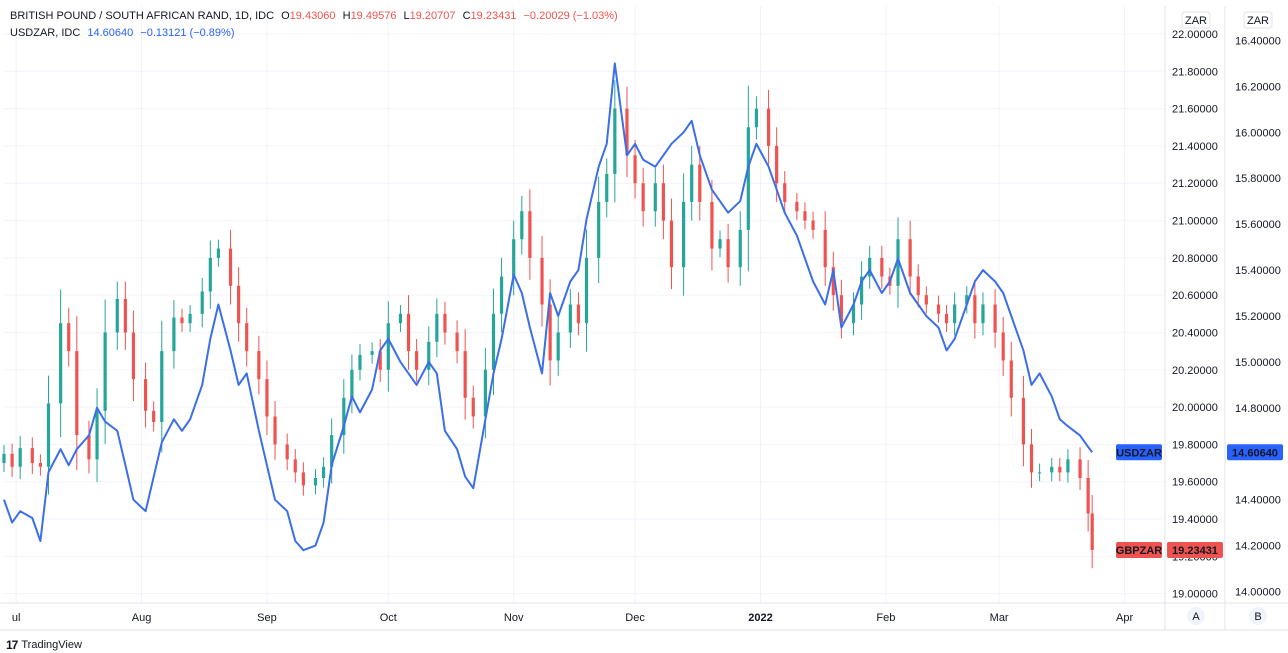 The image size is (1288, 653). Describe the element at coordinates (1195, 259) in the screenshot. I see `left-axis-tick: 20.80000` at that location.